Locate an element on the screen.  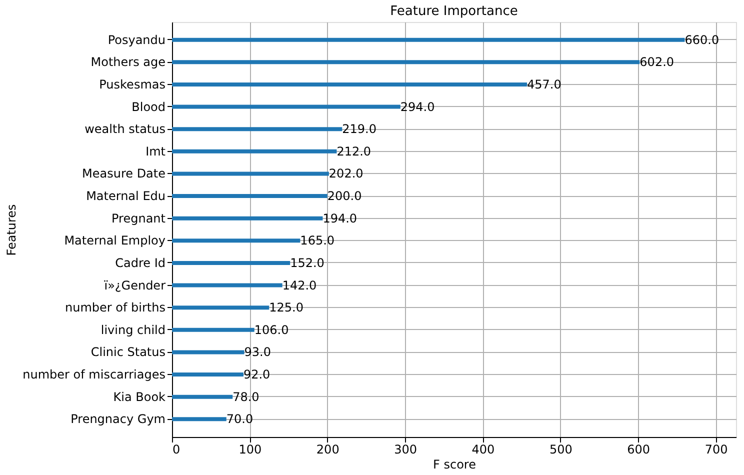
data-label: 202.0 is located at coordinates (346, 173).